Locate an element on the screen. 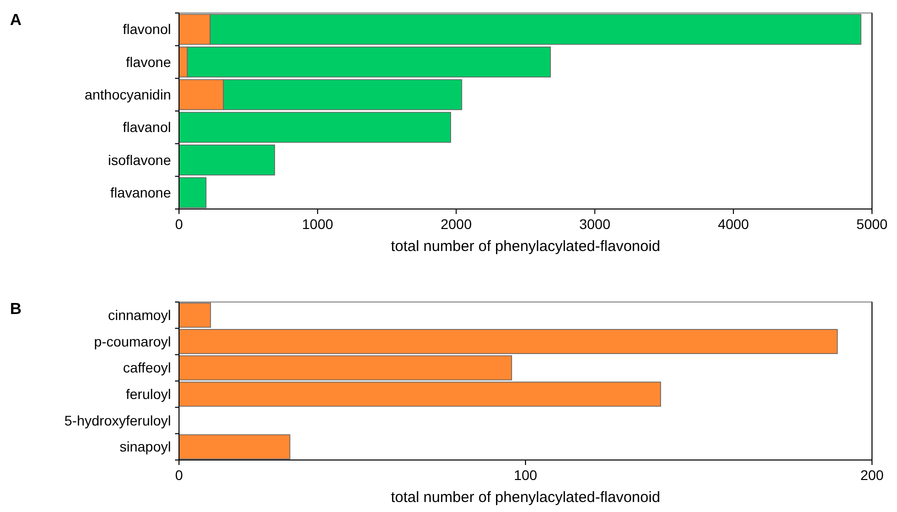  x-tick-label: 4000 is located at coordinates (734, 224).